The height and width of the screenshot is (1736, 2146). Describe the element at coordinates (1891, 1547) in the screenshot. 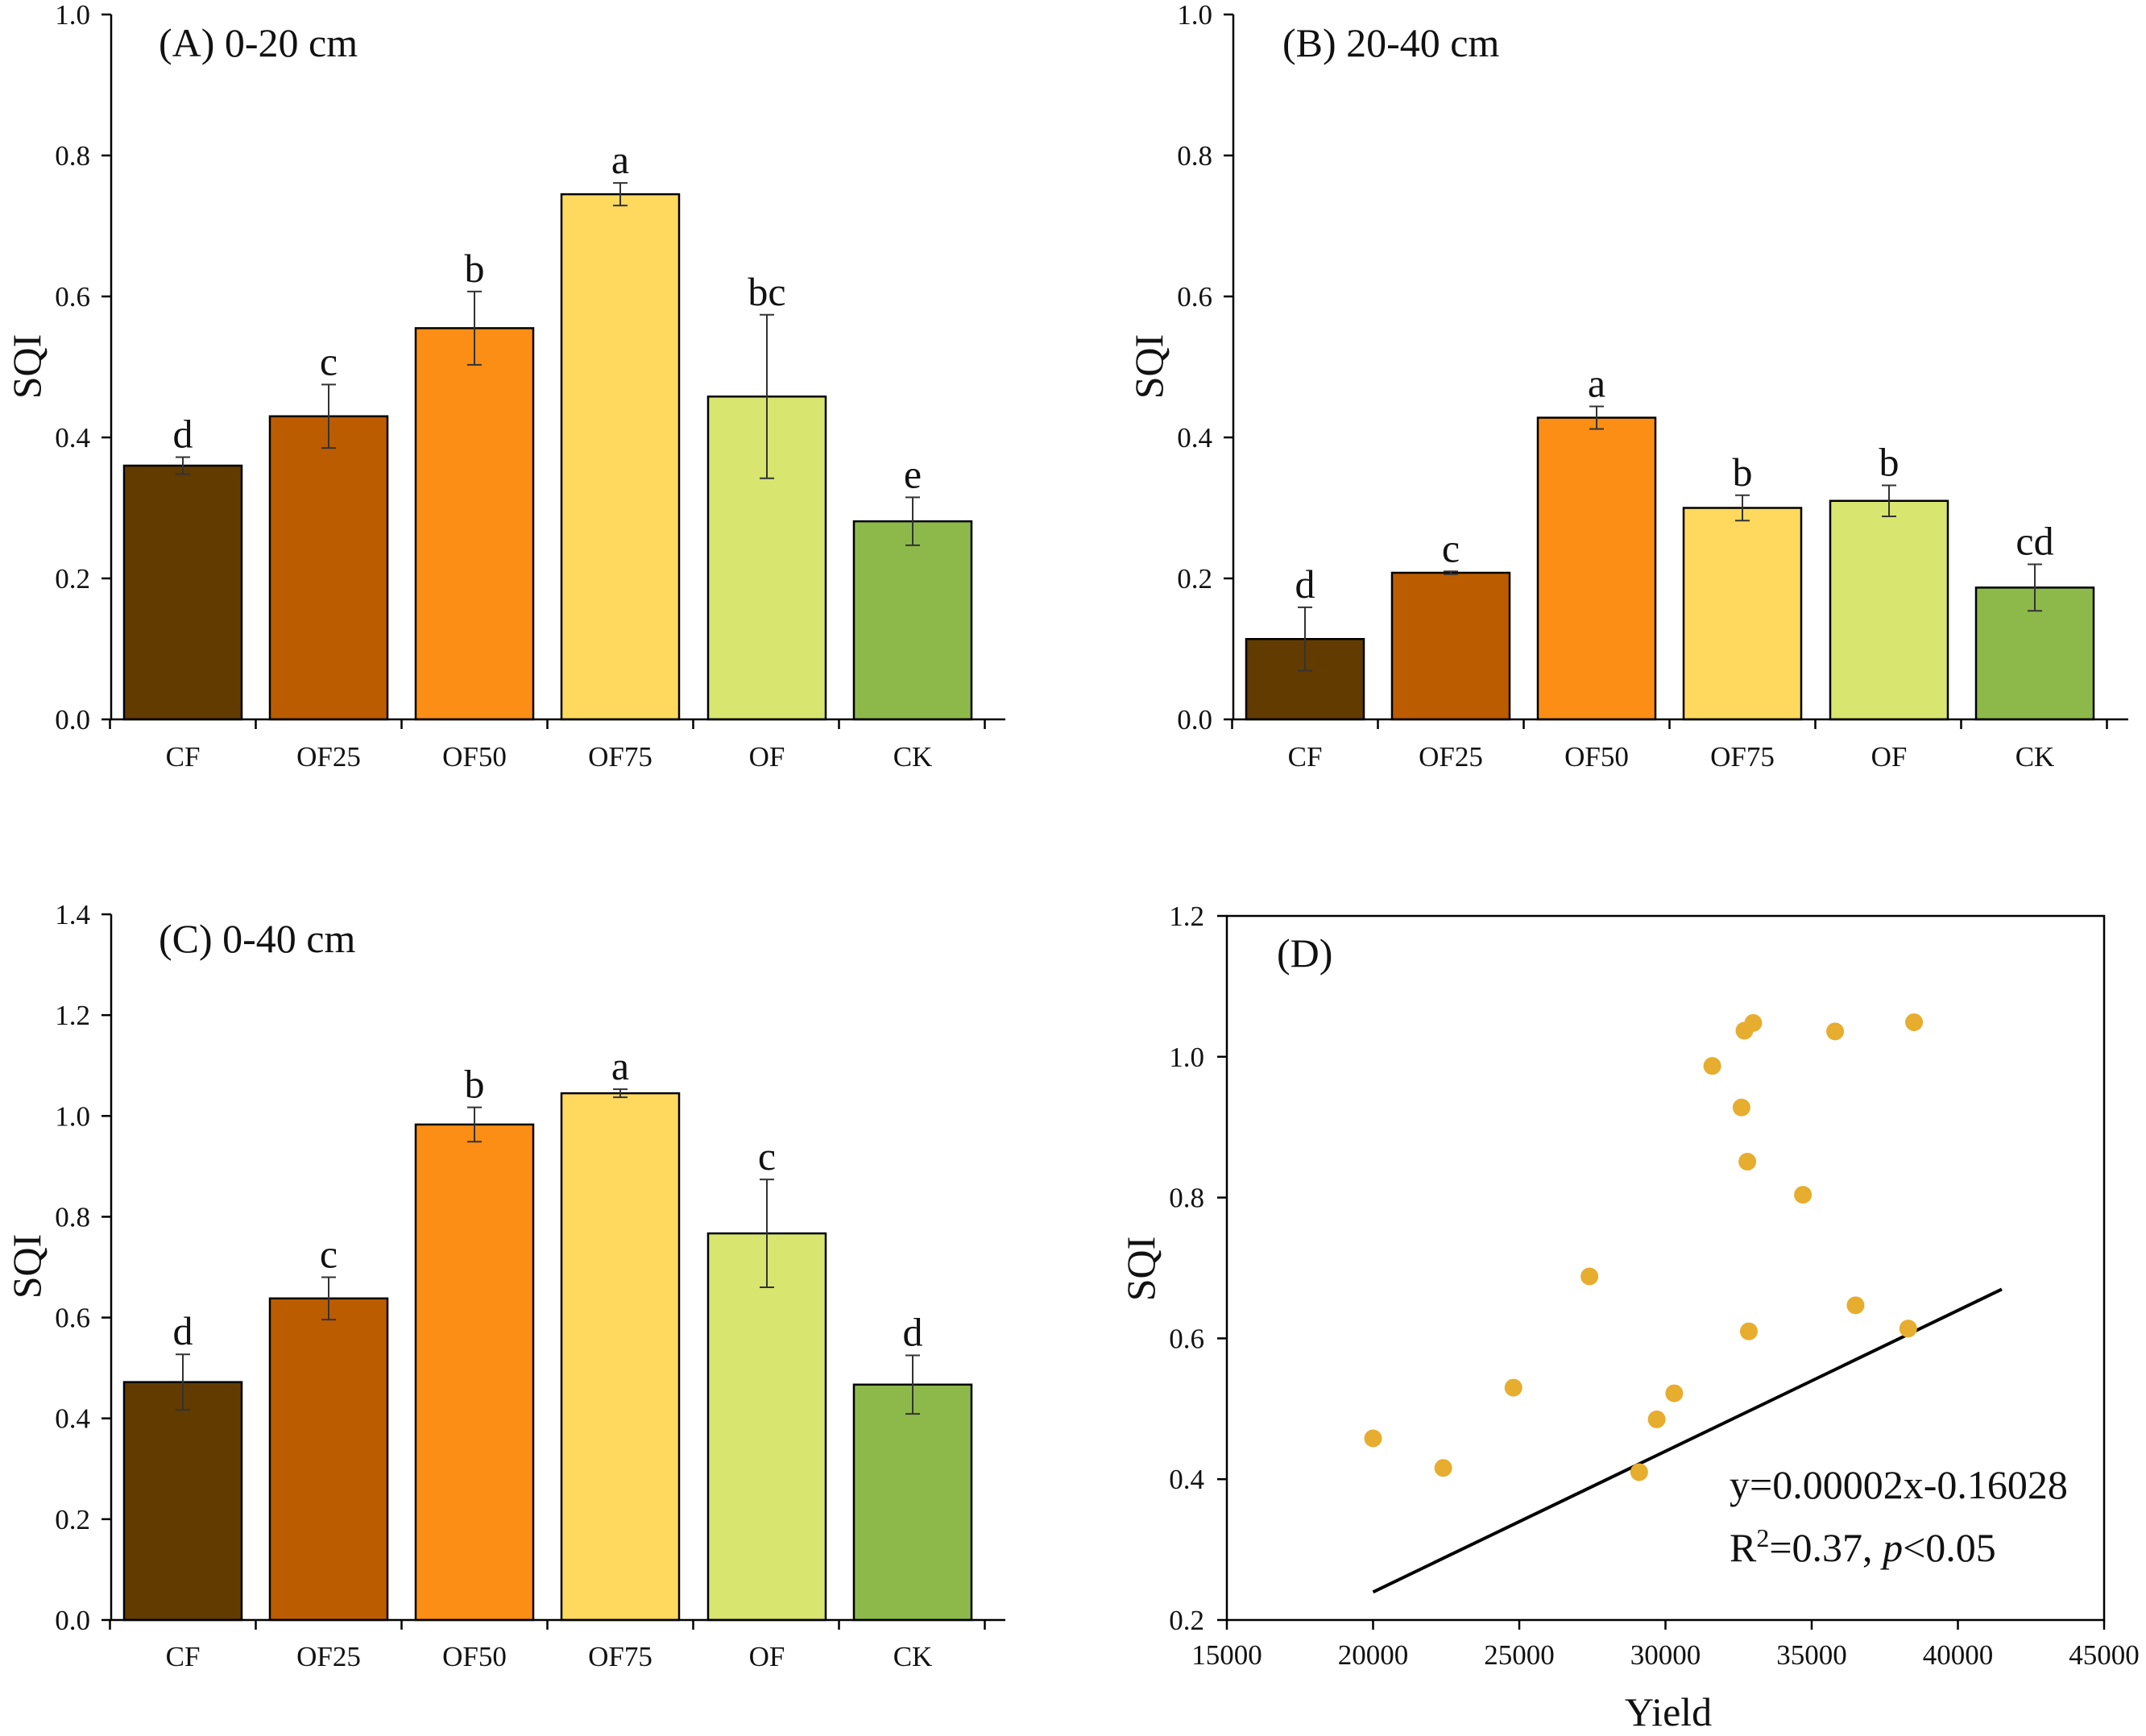

I see `panel-d-p-label: p` at that location.